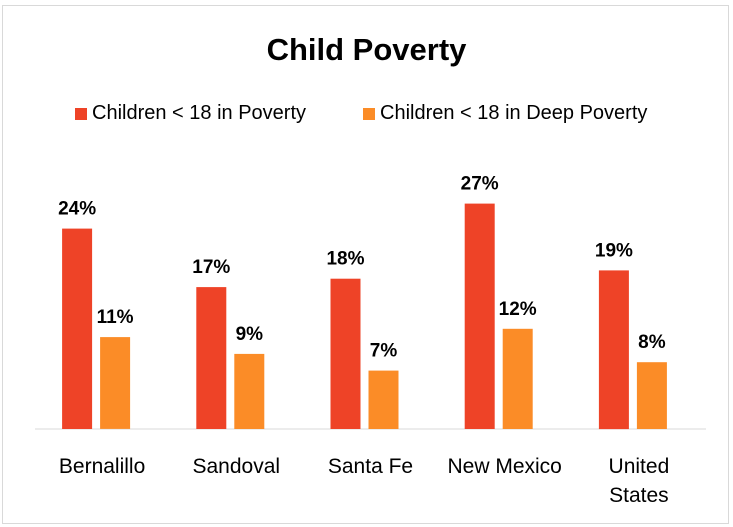 Image resolution: width=733 pixels, height=527 pixels. What do you see at coordinates (237, 466) in the screenshot?
I see `x-tick-label-1-0: Sandoval` at bounding box center [237, 466].